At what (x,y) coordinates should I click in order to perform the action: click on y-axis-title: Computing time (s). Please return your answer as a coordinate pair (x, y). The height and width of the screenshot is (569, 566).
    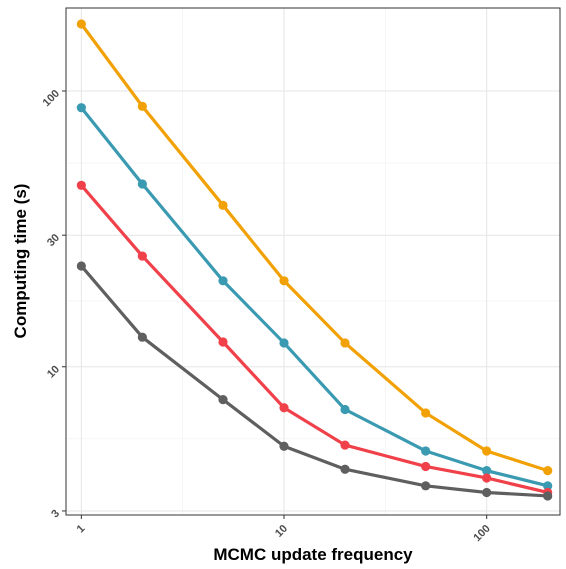
    Looking at the image, I should click on (20, 261).